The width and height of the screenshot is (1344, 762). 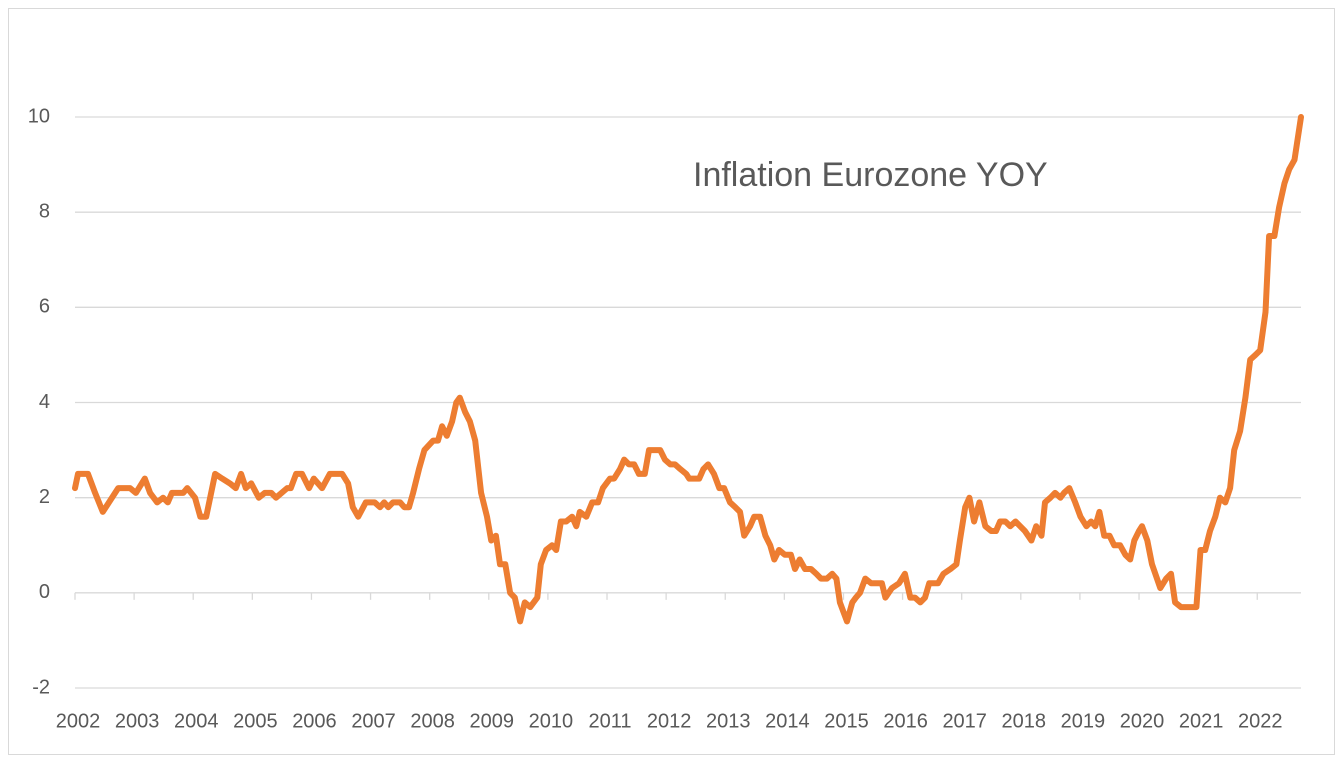 What do you see at coordinates (314, 721) in the screenshot?
I see `x-tick-label: 2006` at bounding box center [314, 721].